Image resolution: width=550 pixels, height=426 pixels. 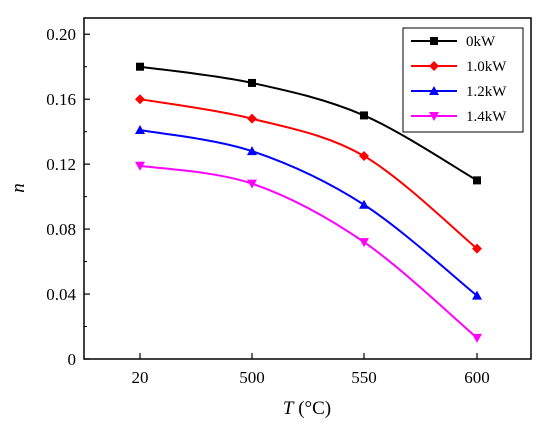 I want to click on y-tick-label: 0.12, so click(x=61, y=164).